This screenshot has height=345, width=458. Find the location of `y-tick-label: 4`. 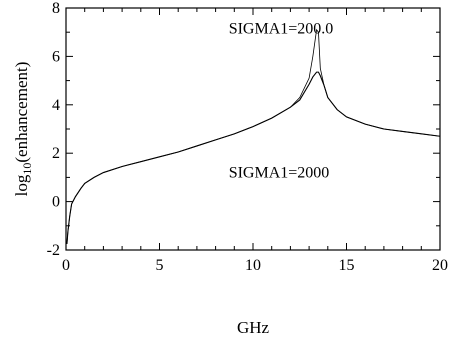

y-tick-label: 4 is located at coordinates (56, 105).